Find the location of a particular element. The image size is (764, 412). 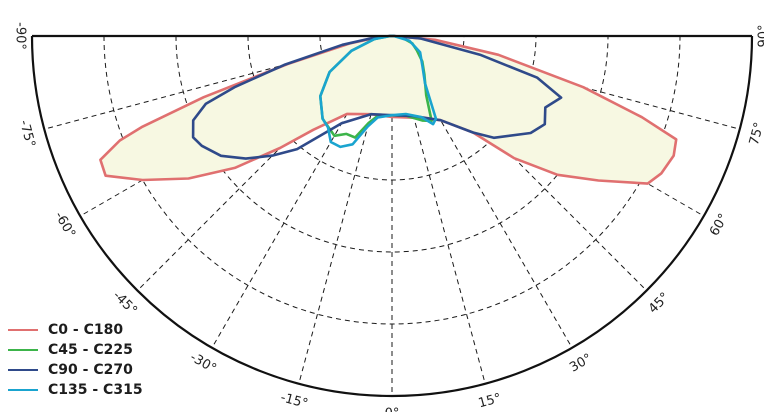

legend-item: C135 - C315 is located at coordinates (75, 390).